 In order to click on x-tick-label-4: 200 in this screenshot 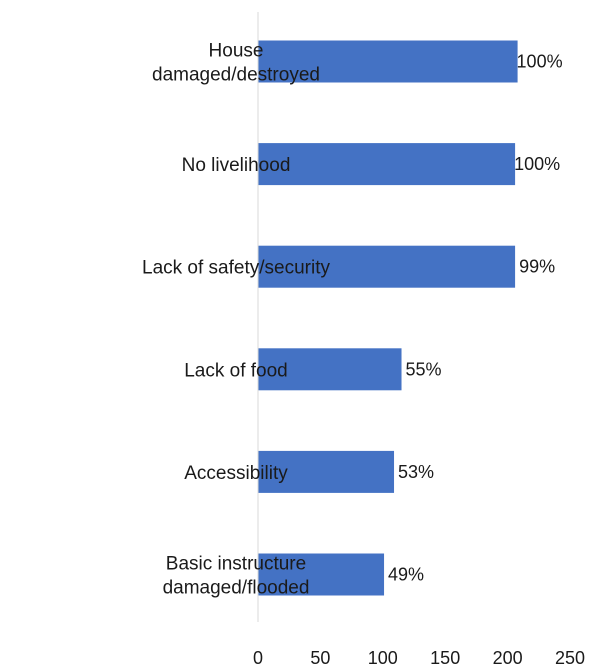, I will do `click(508, 658)`.